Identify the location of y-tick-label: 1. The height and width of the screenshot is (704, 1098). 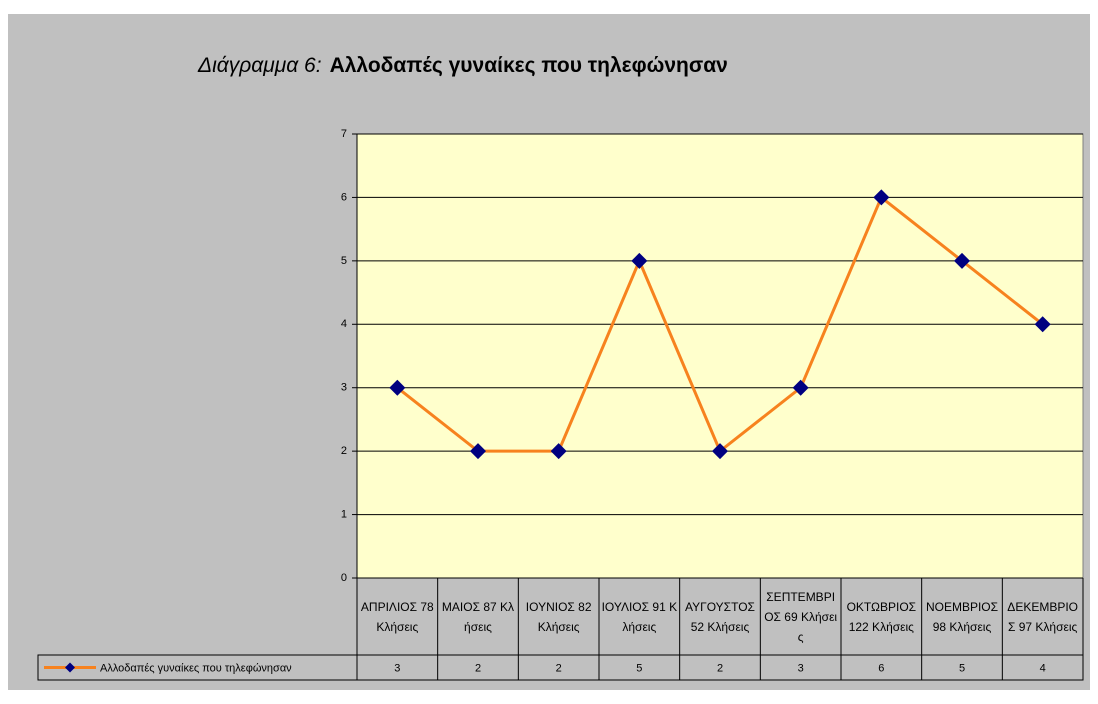
(344, 514).